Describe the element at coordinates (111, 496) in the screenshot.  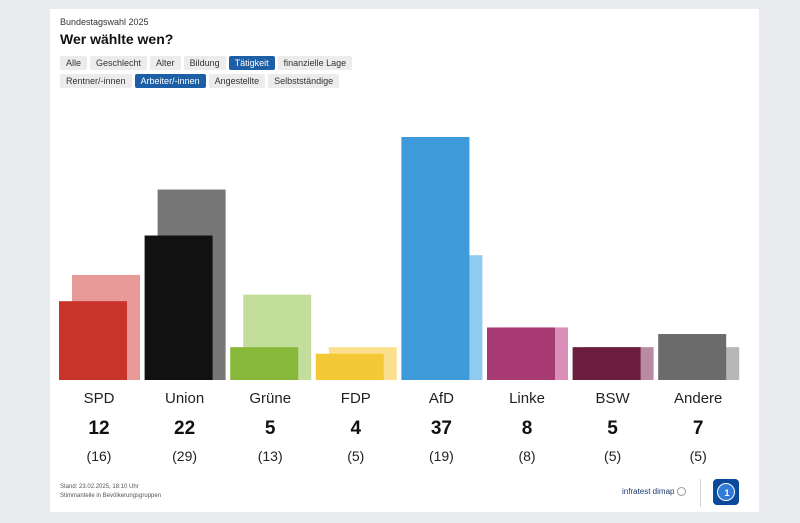
I see `footer-note: Stimmanteile in Bevölkerungsgruppen` at that location.